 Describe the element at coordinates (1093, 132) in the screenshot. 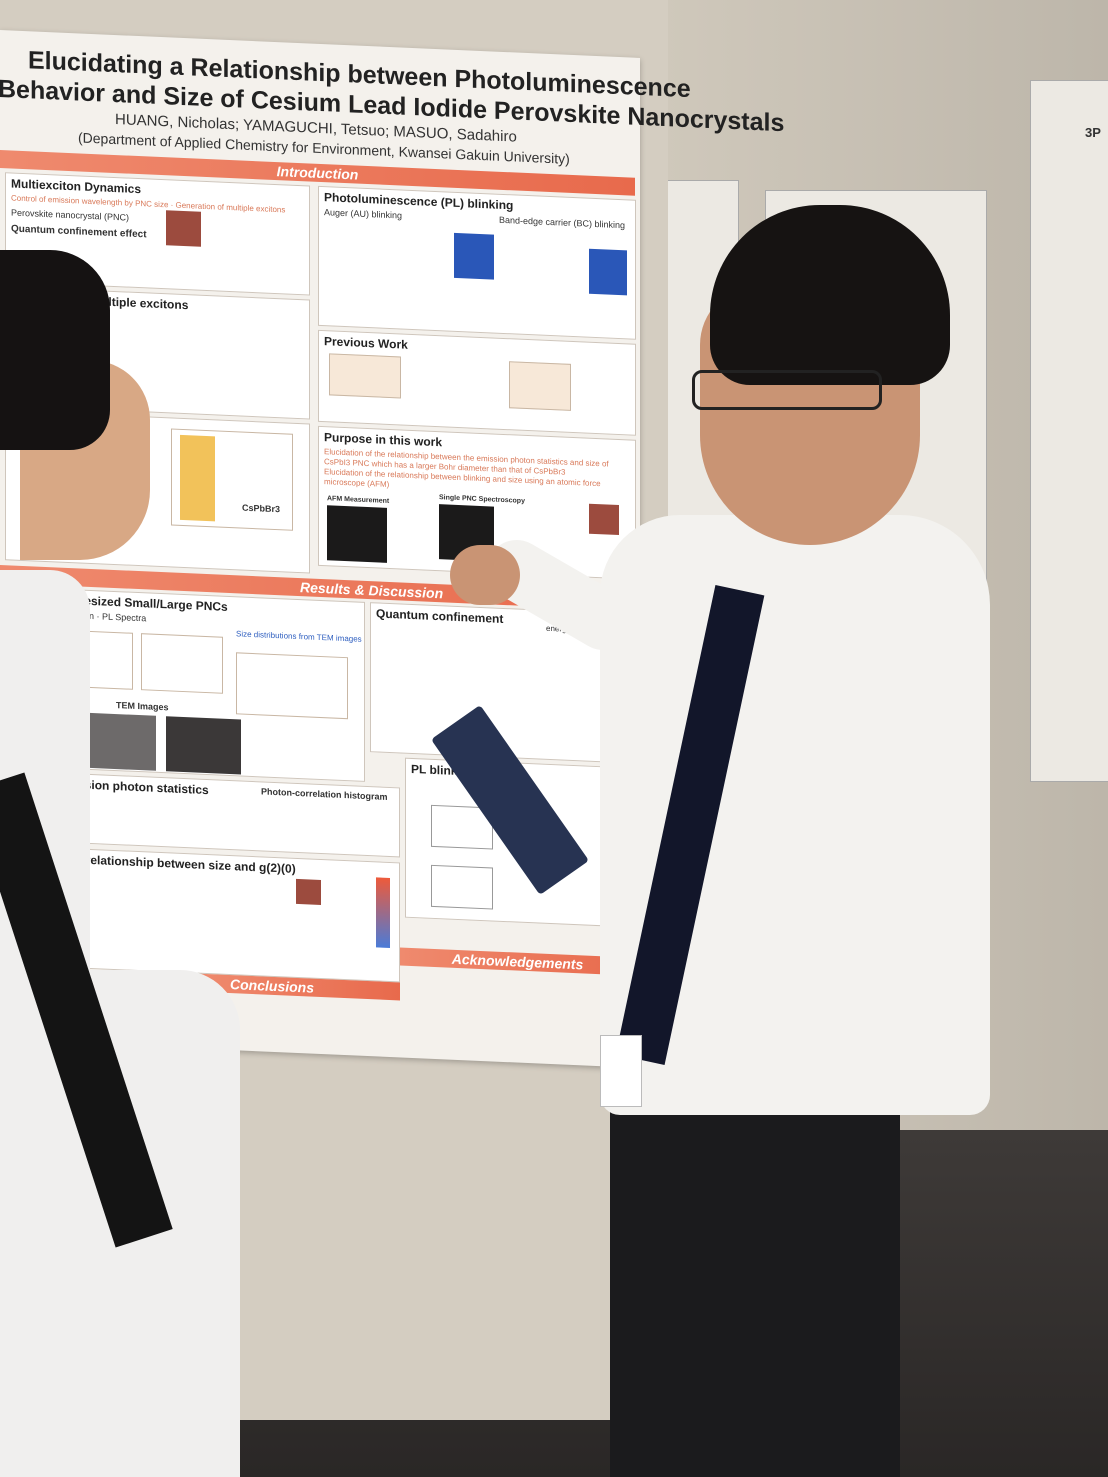

I see `side-poster-label: 3P` at that location.